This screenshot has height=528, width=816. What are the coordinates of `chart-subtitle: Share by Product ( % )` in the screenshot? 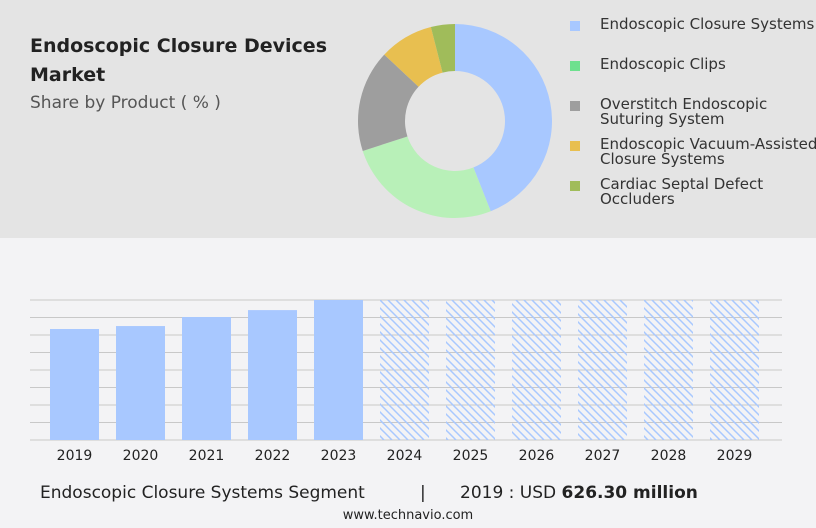 It's located at (125, 103).